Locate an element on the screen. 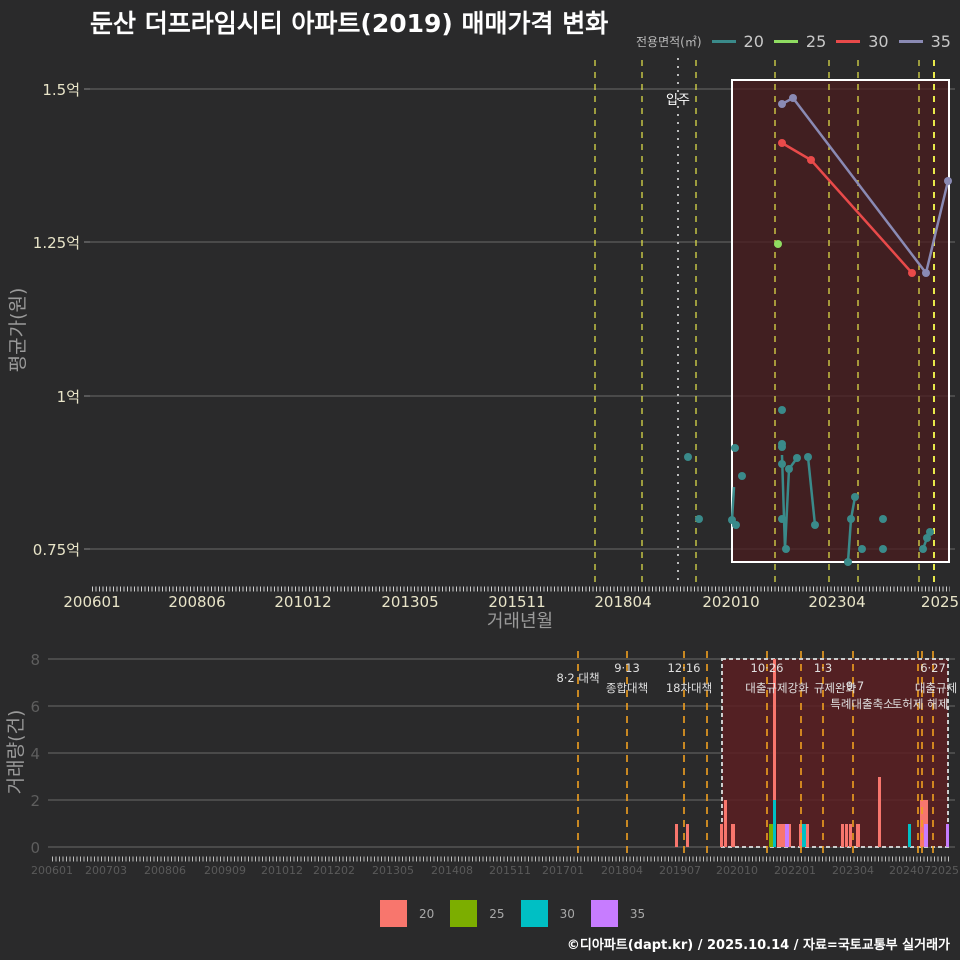 This screenshot has height=960, width=960. policy-label: 종합대책 is located at coordinates (627, 688).